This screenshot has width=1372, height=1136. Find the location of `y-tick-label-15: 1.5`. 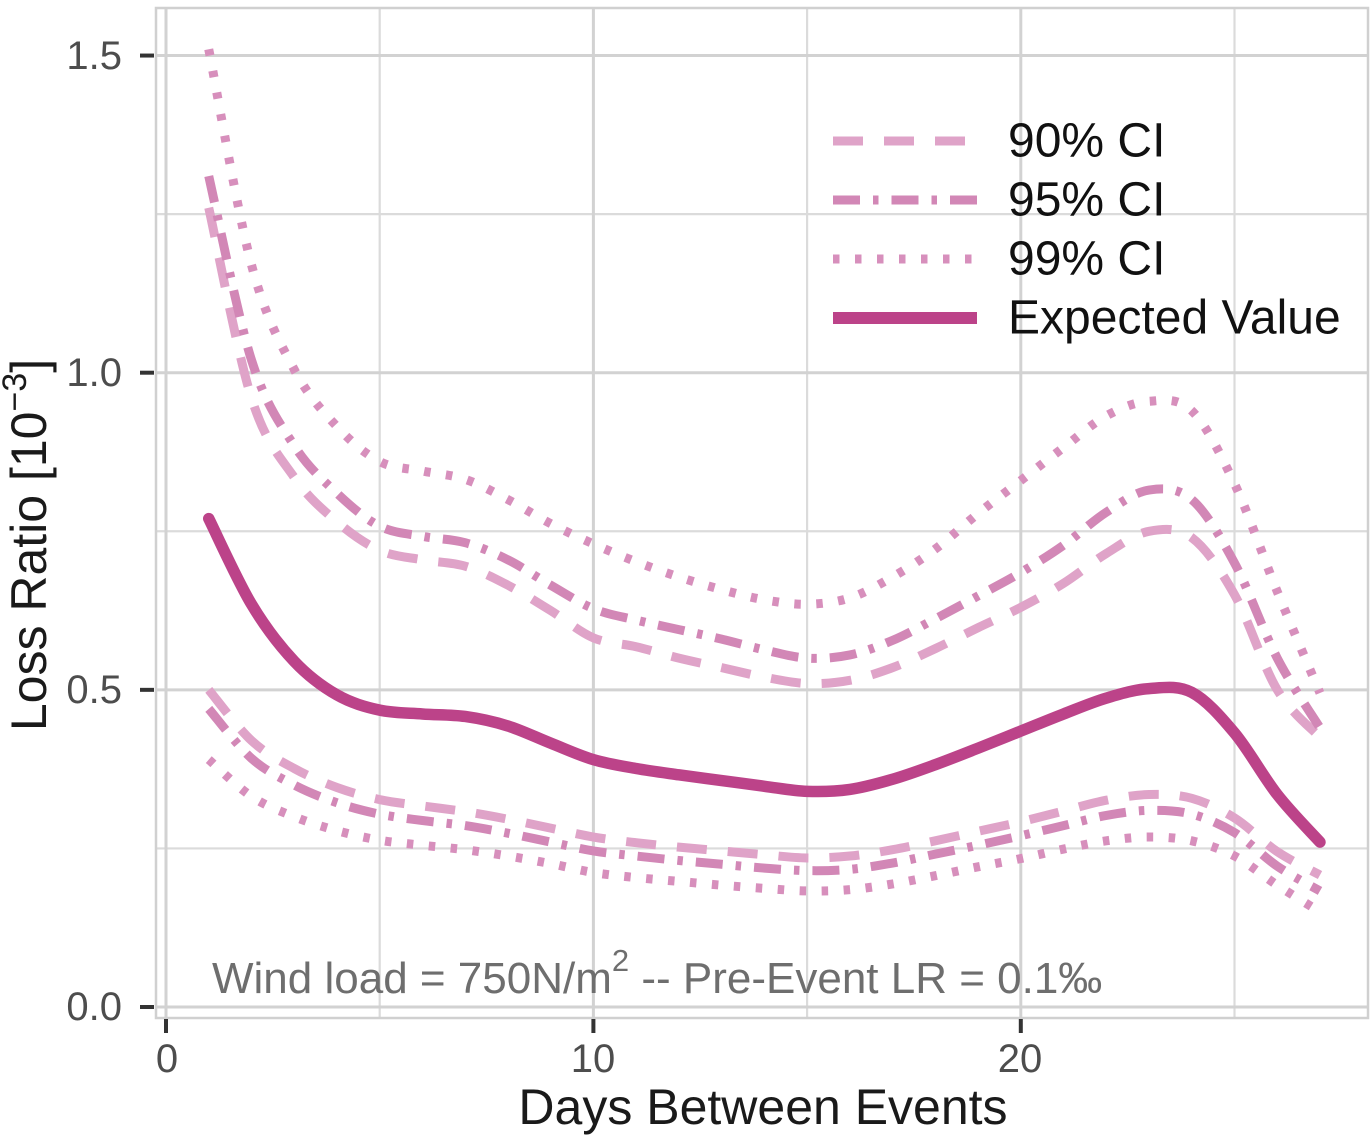

y-tick-label-15: 1.5 is located at coordinates (94, 56).